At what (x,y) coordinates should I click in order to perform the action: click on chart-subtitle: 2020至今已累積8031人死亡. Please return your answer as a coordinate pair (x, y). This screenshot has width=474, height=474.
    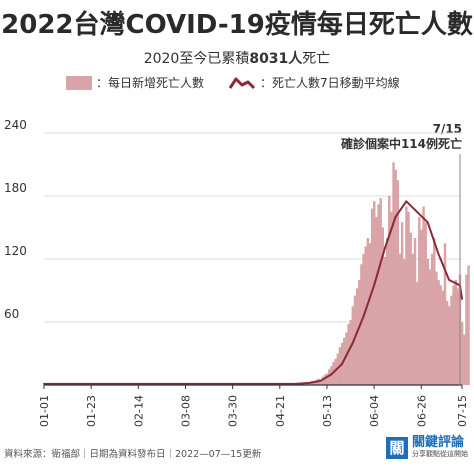
    Looking at the image, I should click on (237, 58).